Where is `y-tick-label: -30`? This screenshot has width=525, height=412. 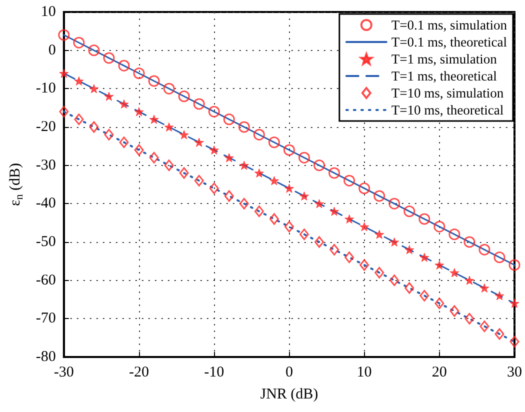
y-tick-label: -30 is located at coordinates (46, 165).